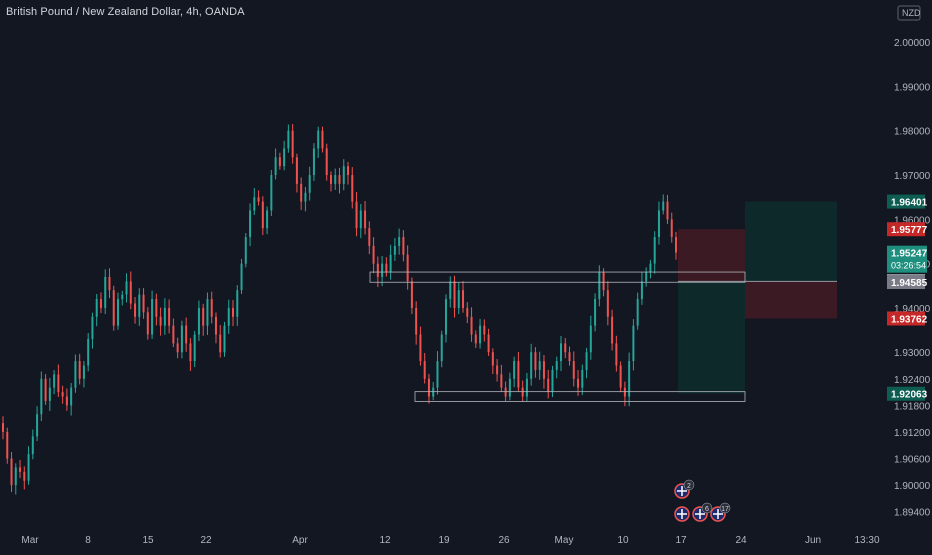  Describe the element at coordinates (689, 486) in the screenshot. I see `event-count: 2` at that location.